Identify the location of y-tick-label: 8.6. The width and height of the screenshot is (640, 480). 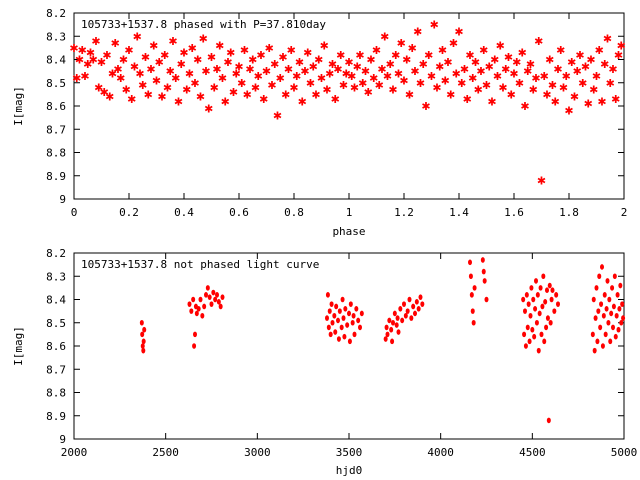
(56, 346).